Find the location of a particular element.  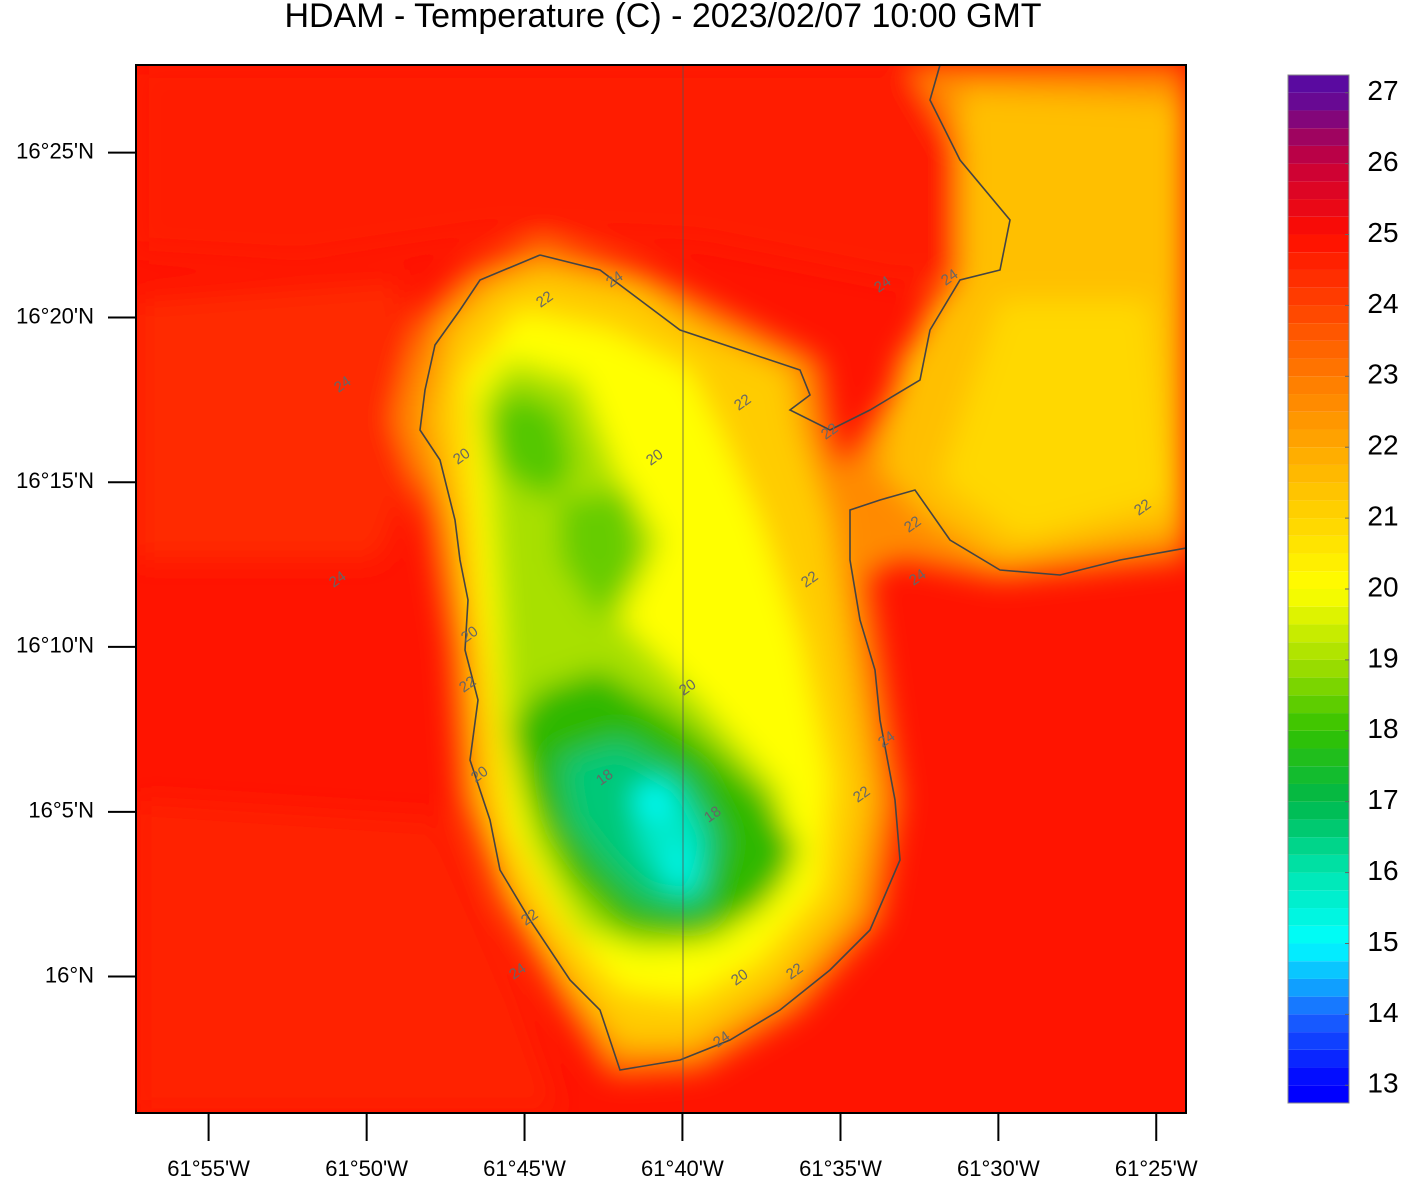

colorbar-label: 16 is located at coordinates (1382, 870).